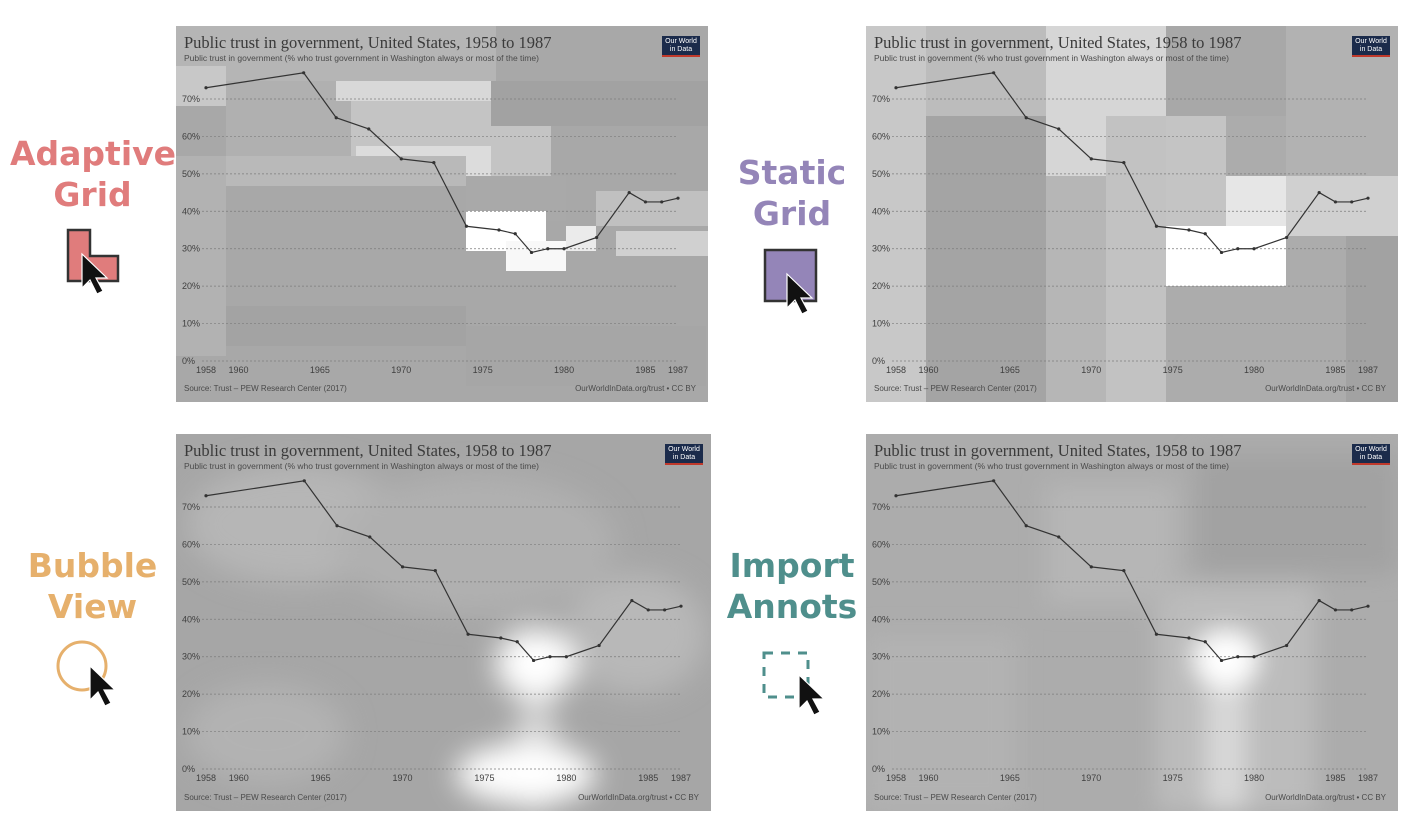  Describe the element at coordinates (881, 694) in the screenshot. I see `y-tick-label: 20%` at that location.